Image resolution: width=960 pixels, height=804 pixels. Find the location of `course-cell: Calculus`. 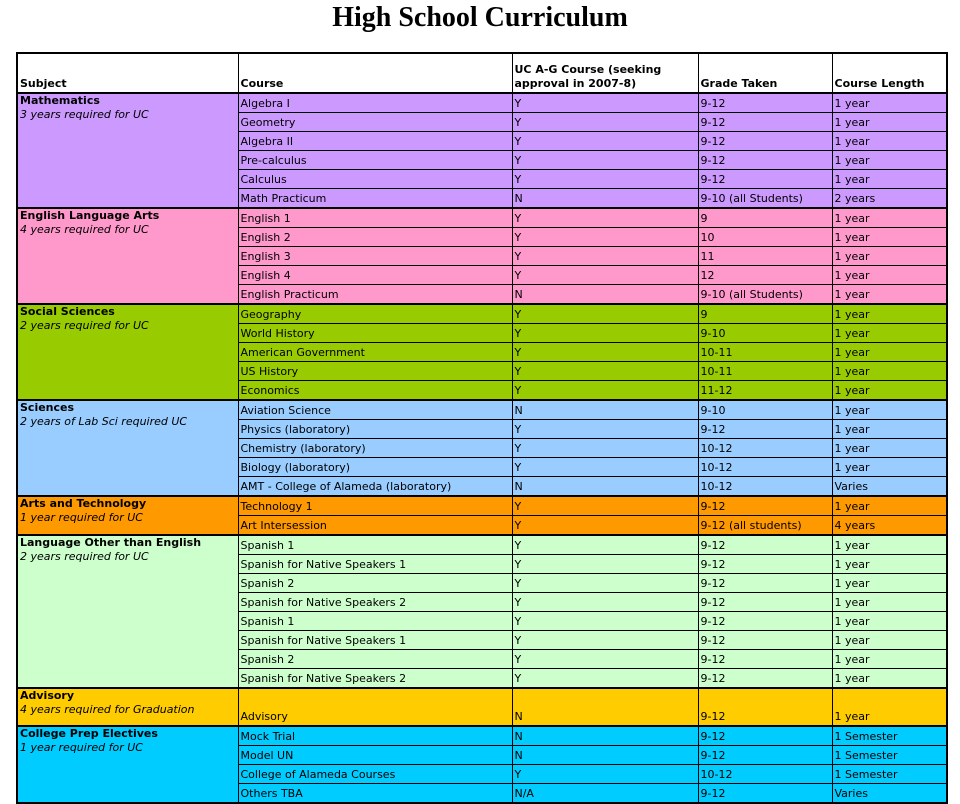

course-cell: Calculus is located at coordinates (375, 179).